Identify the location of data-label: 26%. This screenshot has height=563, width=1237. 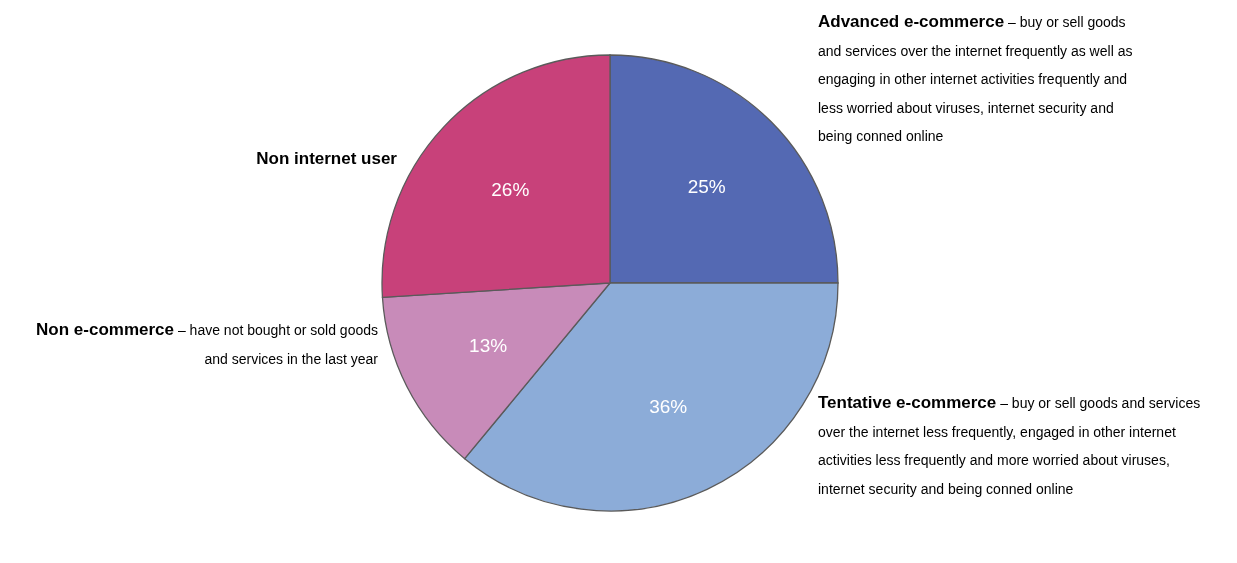
(510, 189).